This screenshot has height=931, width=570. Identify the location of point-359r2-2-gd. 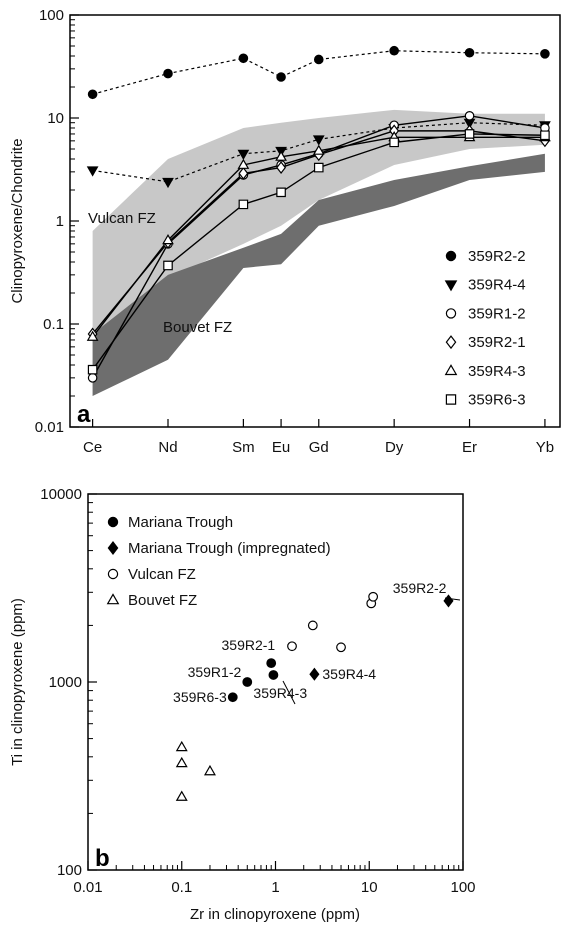
(318, 59).